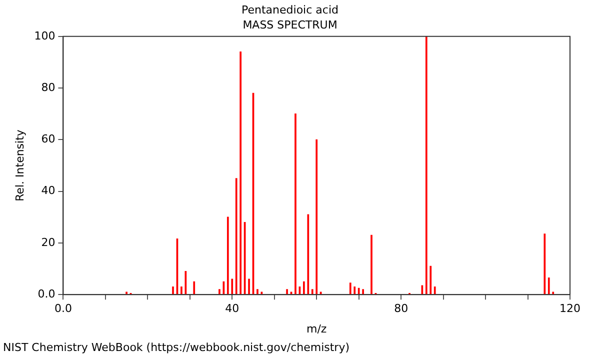  What do you see at coordinates (47, 293) in the screenshot?
I see `y-tick-label: 0.0` at bounding box center [47, 293].